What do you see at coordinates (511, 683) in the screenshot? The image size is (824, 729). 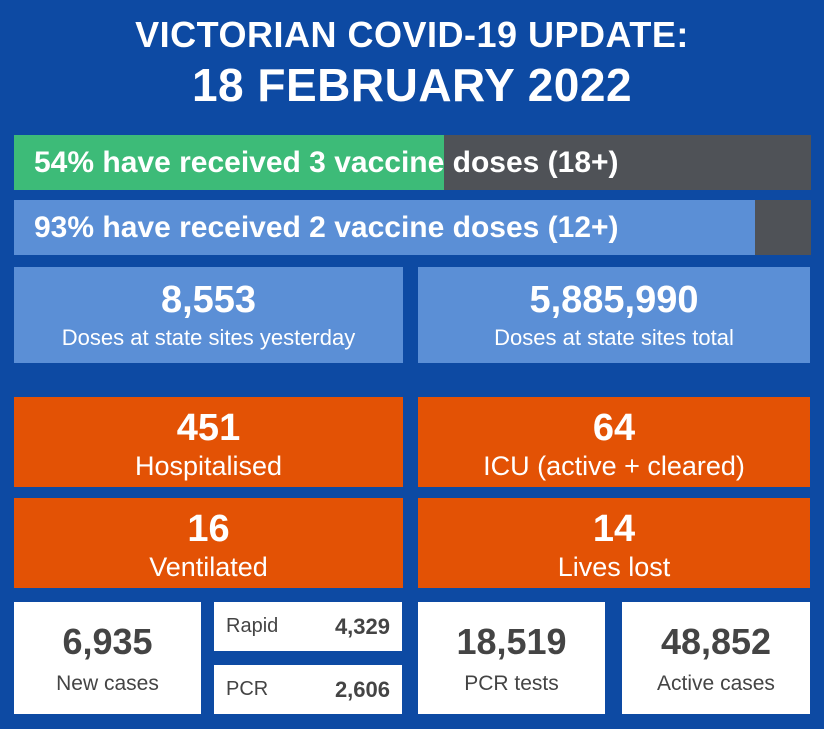 I see `pcr-tests-label: PCR tests` at bounding box center [511, 683].